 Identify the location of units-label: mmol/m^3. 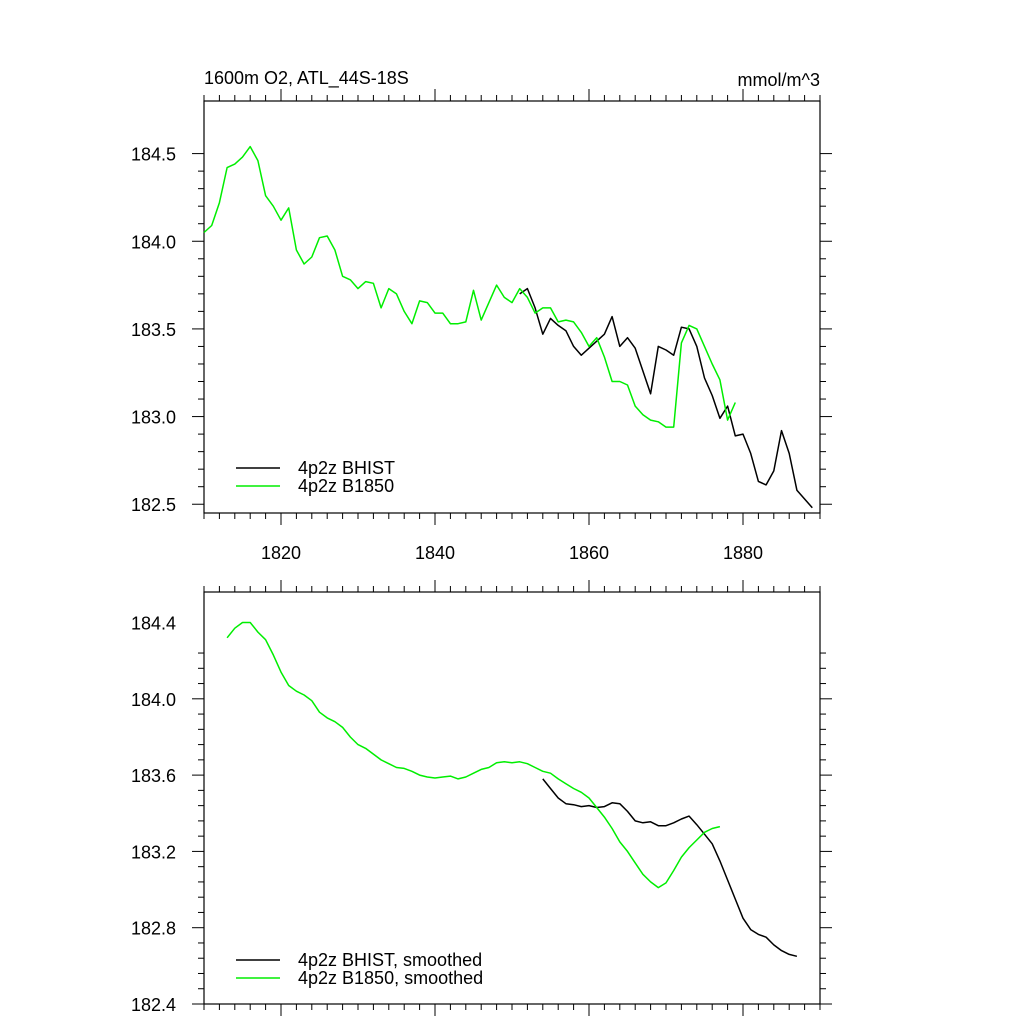
(779, 80).